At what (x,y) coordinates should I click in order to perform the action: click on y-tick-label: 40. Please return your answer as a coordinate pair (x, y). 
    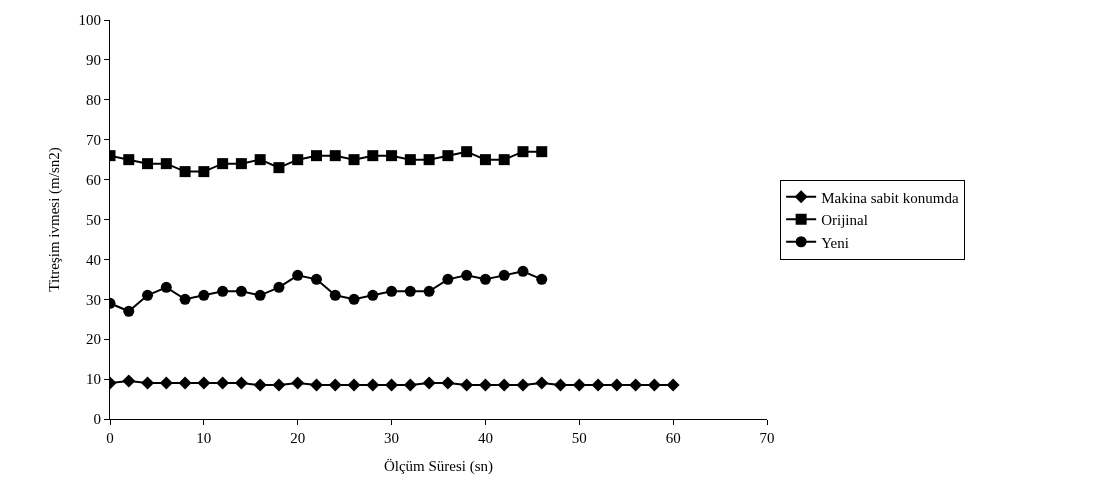
    Looking at the image, I should click on (93, 259).